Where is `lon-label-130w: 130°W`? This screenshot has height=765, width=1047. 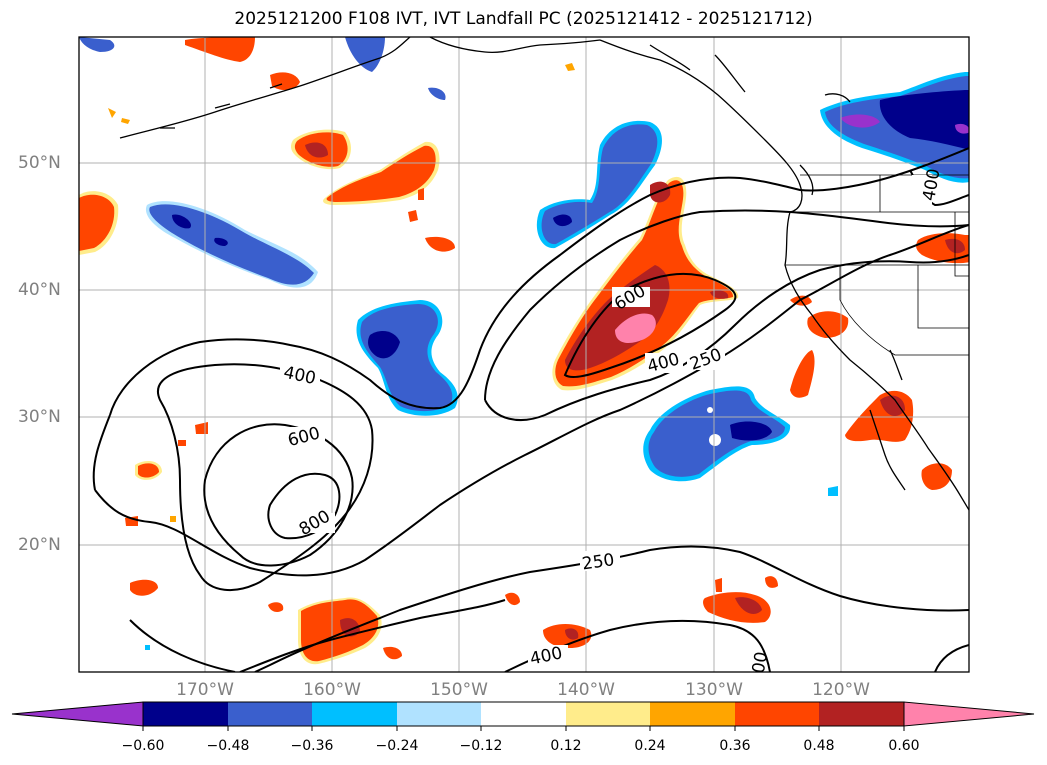
lon-label-130w: 130°W is located at coordinates (714, 690).